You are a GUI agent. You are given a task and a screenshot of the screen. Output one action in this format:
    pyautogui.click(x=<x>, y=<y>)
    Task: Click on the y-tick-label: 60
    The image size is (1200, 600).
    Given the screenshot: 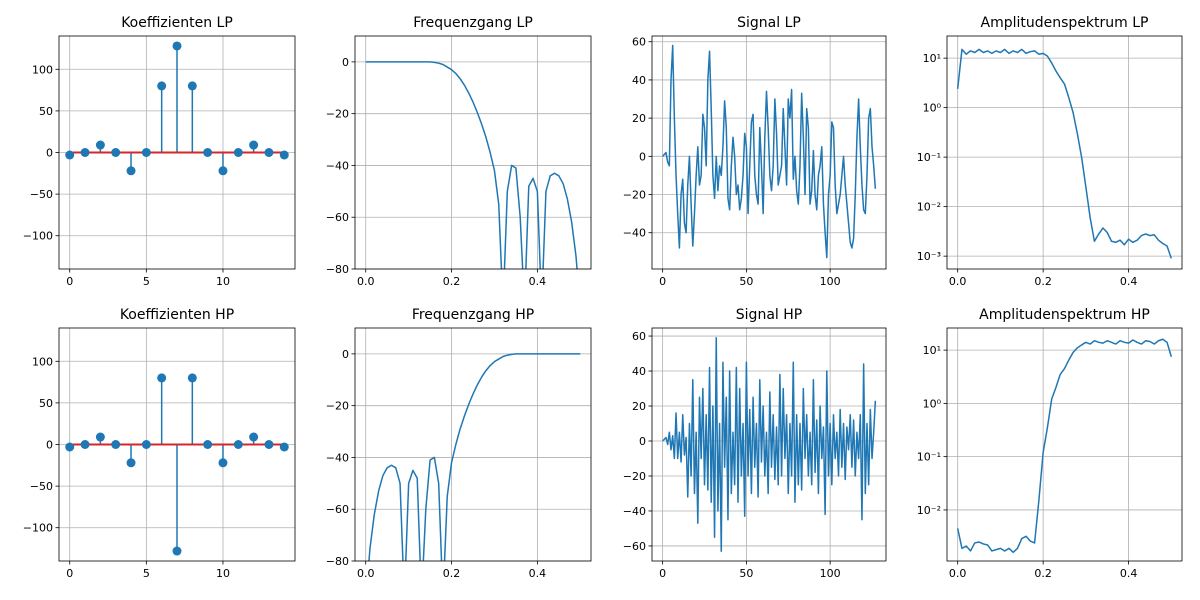 What is the action you would take?
    pyautogui.click(x=639, y=336)
    